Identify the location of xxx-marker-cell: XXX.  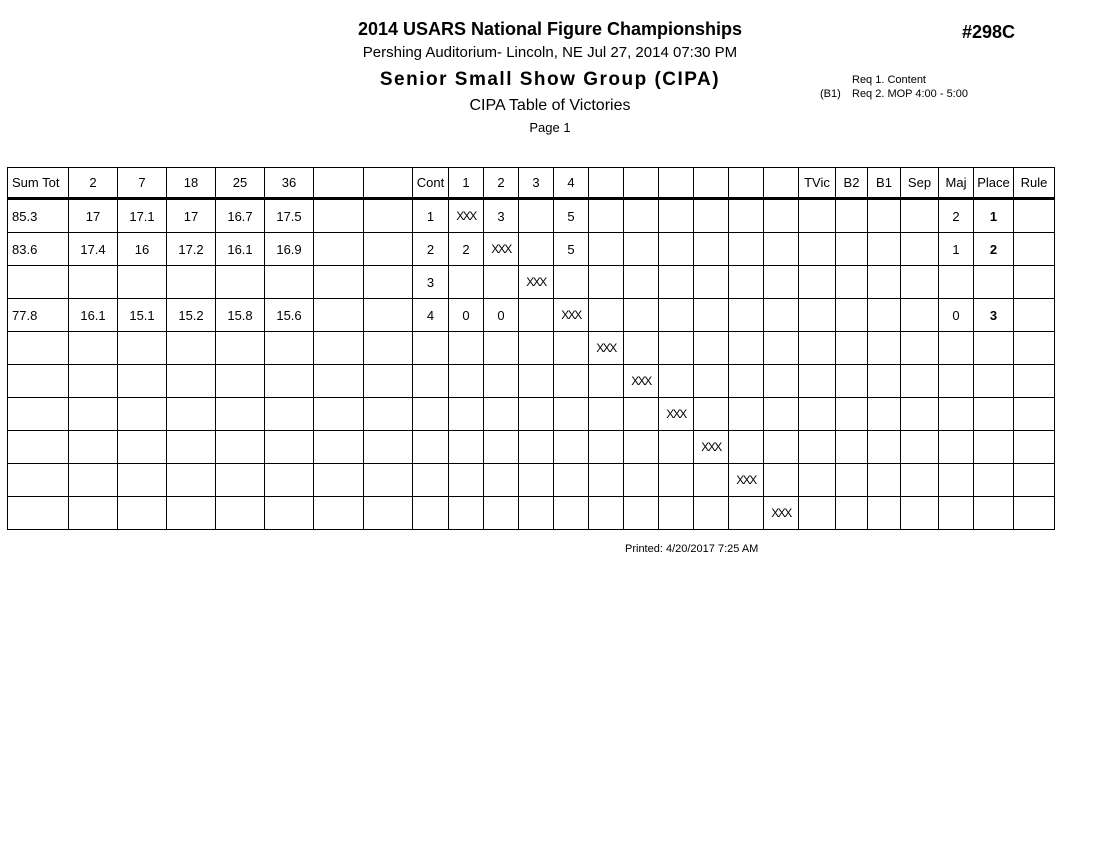
(501, 249).